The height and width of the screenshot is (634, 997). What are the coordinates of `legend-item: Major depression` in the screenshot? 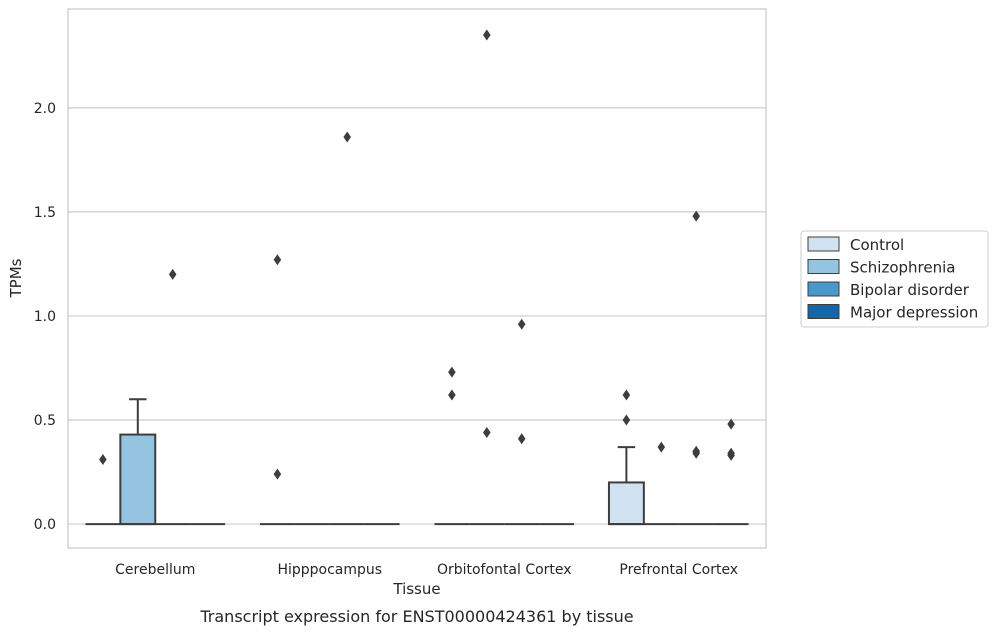 It's located at (892, 313).